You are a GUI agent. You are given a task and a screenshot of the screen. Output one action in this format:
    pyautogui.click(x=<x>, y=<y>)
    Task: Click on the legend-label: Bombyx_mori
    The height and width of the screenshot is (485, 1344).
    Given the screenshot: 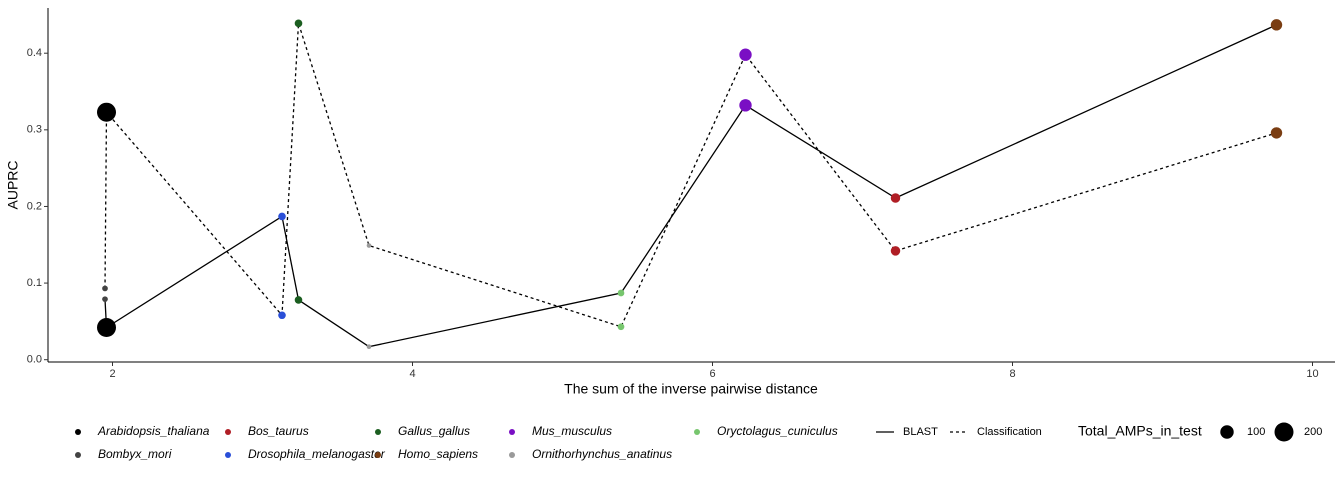 What is the action you would take?
    pyautogui.click(x=135, y=454)
    